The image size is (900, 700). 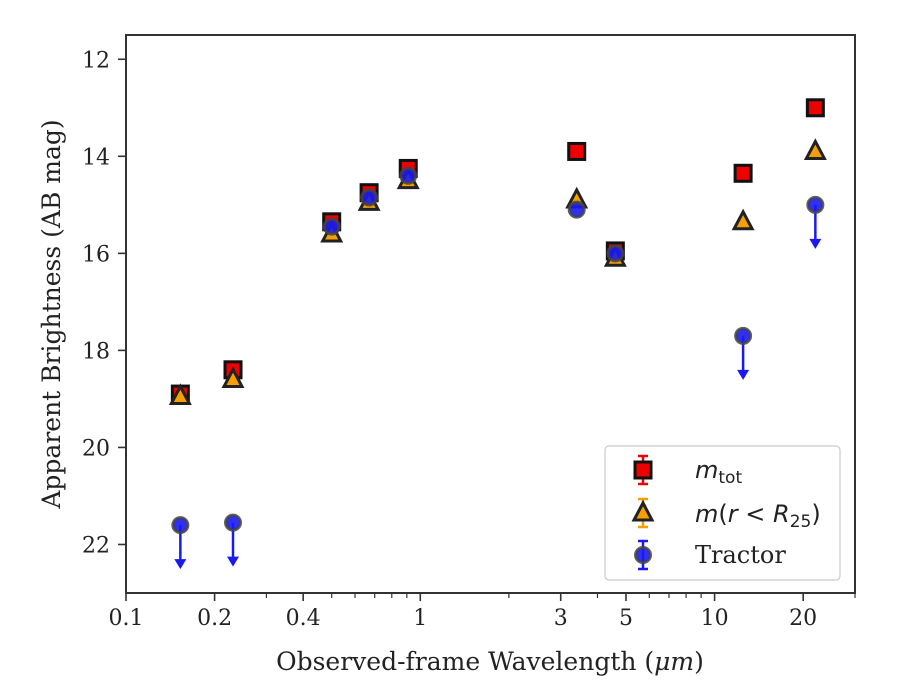 I want to click on x-axis-label-text: Observed-frame Wavelength (, so click(x=465, y=661).